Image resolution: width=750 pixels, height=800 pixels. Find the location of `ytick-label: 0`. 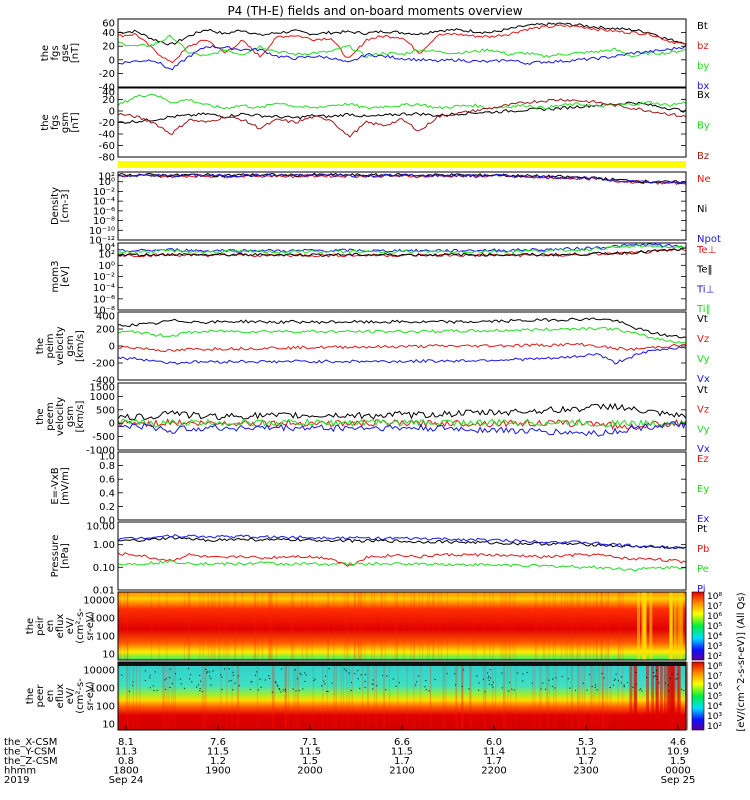

ytick-label: 0 is located at coordinates (112, 60).